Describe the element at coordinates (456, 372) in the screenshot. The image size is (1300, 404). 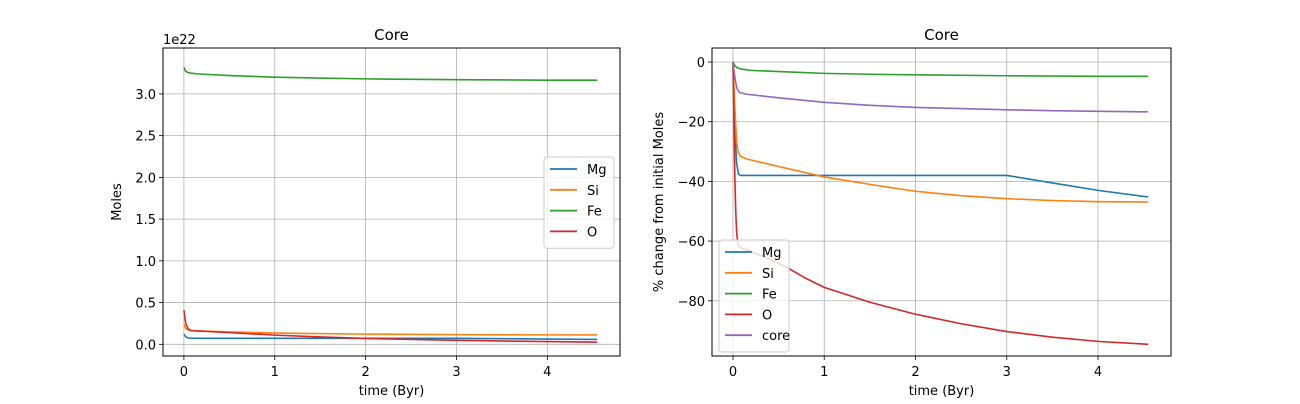
I see `left-chart-xtick-label: 3` at that location.